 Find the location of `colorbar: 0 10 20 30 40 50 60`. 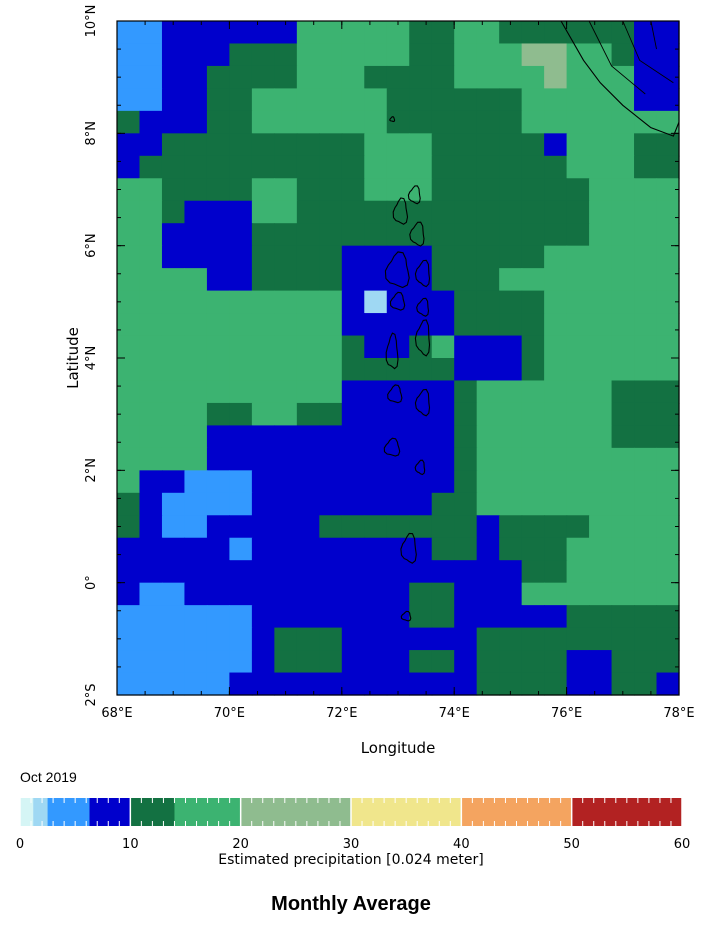

colorbar: 0 10 20 30 40 50 60 is located at coordinates (353, 825).